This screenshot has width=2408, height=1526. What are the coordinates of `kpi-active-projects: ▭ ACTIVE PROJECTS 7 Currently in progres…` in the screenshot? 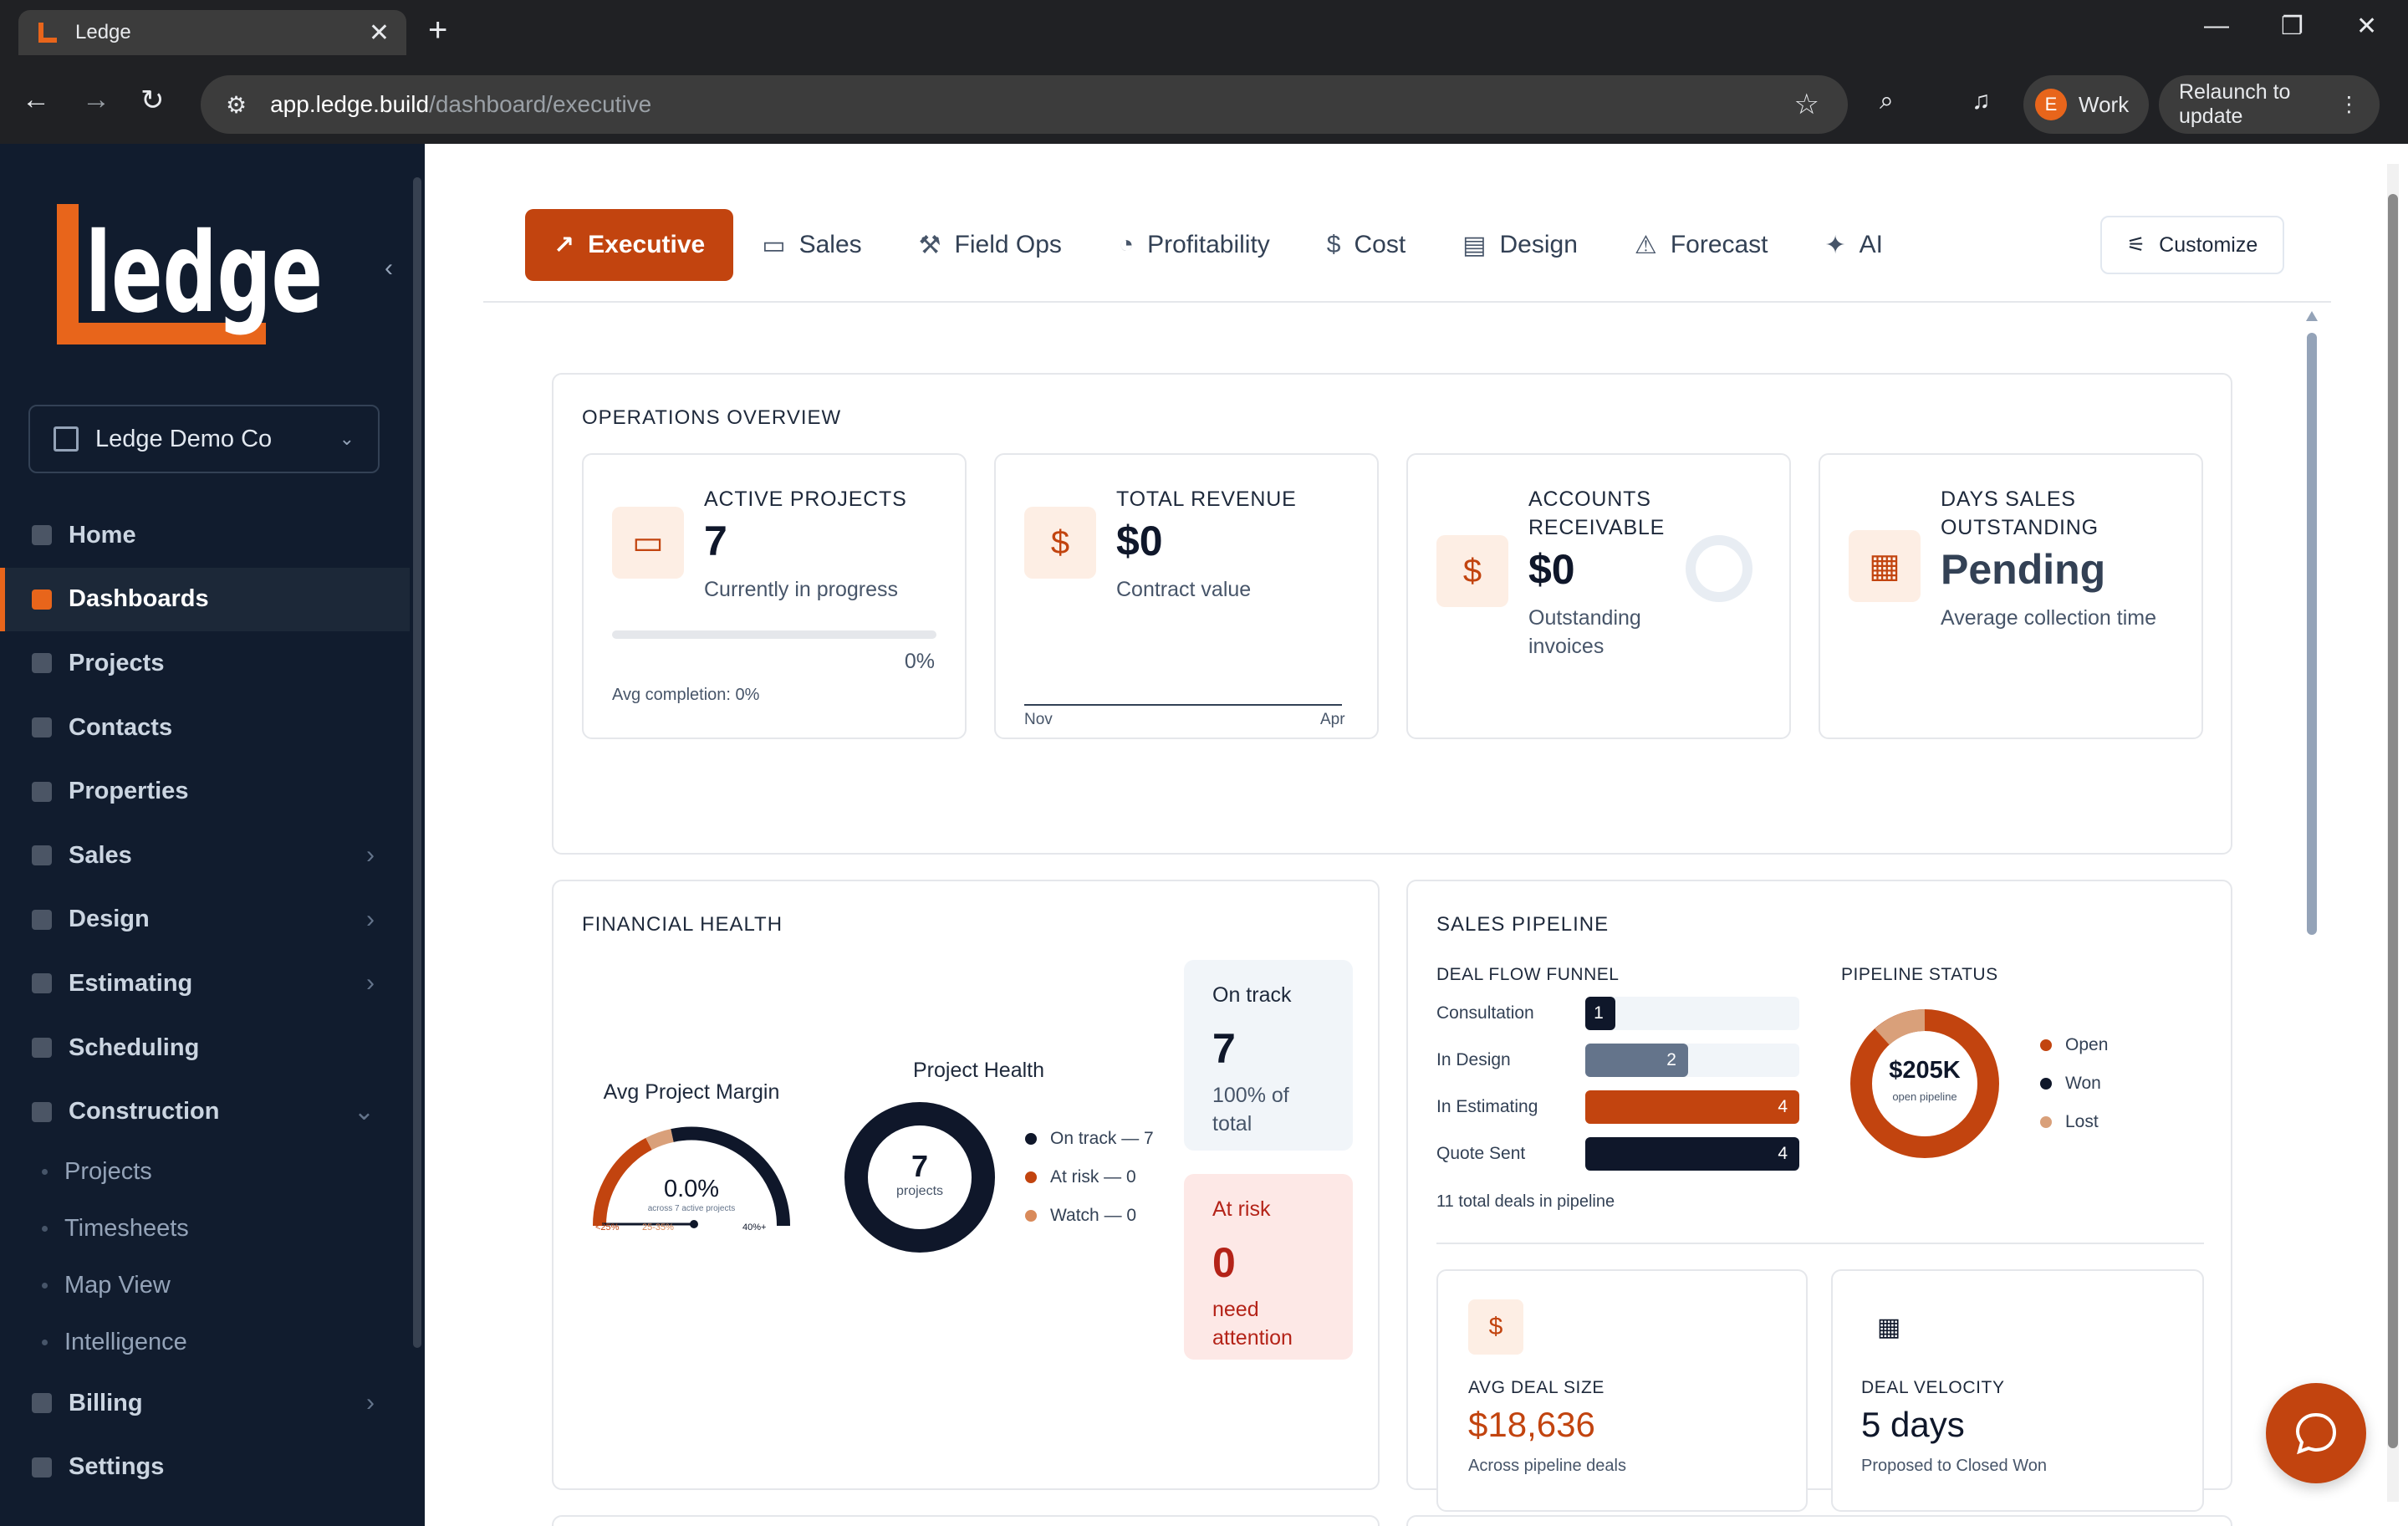 It's located at (775, 596).